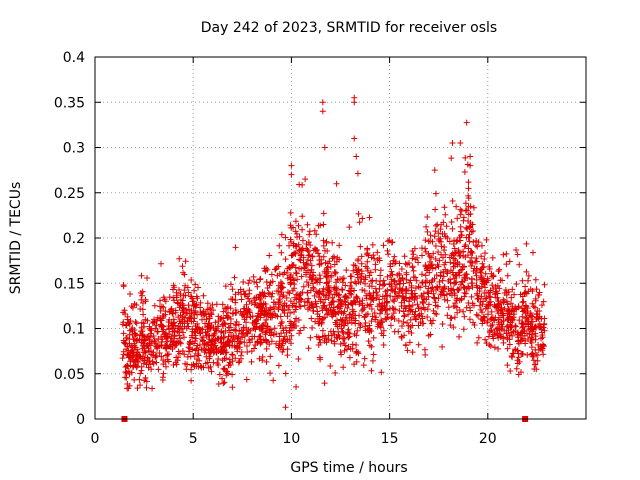 This screenshot has height=480, width=640. Describe the element at coordinates (291, 439) in the screenshot. I see `x-tick-label: 10` at that location.